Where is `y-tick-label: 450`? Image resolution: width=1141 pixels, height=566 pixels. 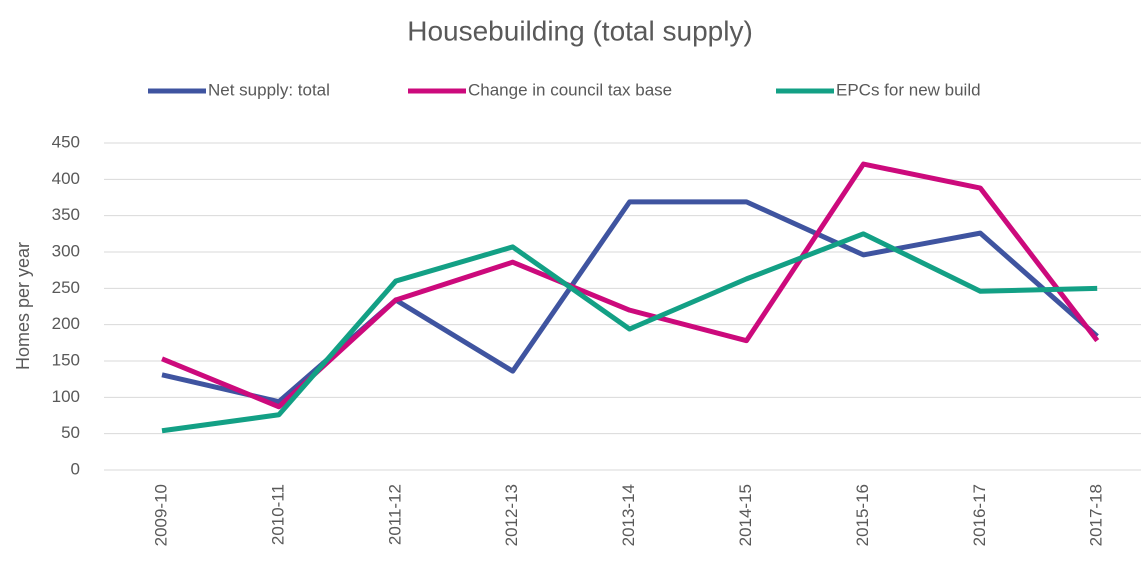
y-tick-label: 450 is located at coordinates (66, 141).